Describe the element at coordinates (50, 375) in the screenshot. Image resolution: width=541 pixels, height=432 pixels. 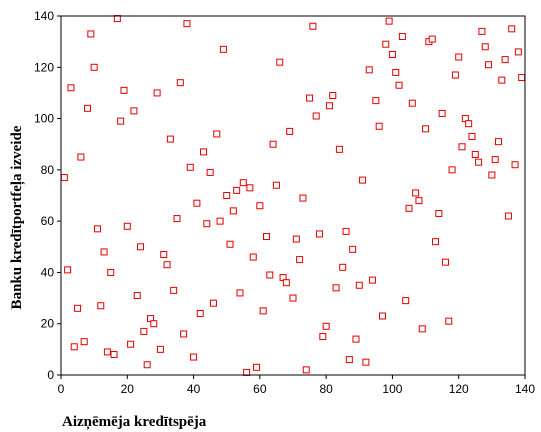
I see `y-tick-label: 0` at that location.